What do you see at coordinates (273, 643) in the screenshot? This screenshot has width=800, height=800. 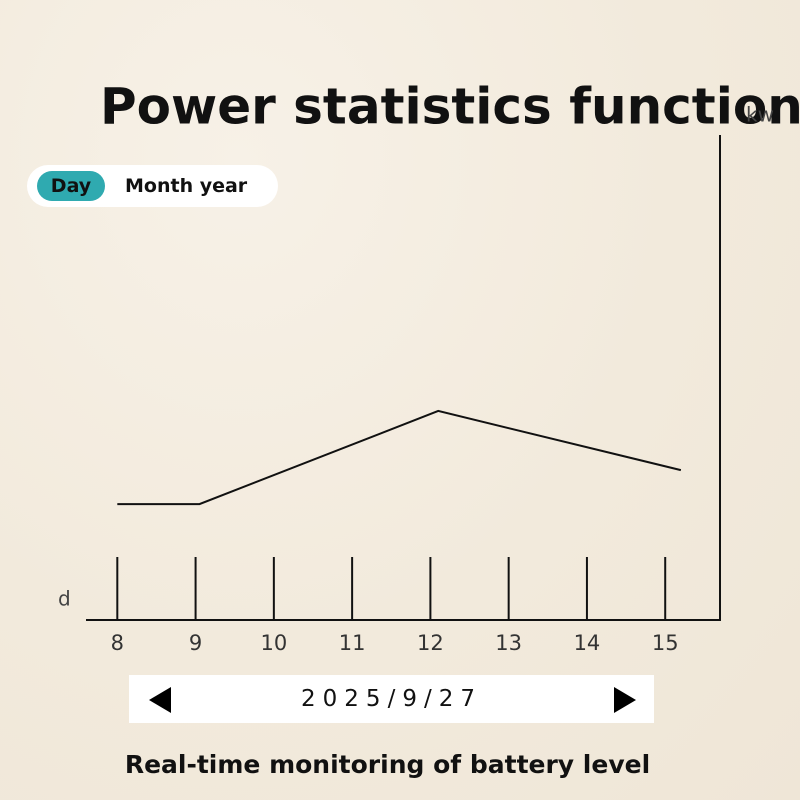 I see `x-tick-label: 10` at bounding box center [273, 643].